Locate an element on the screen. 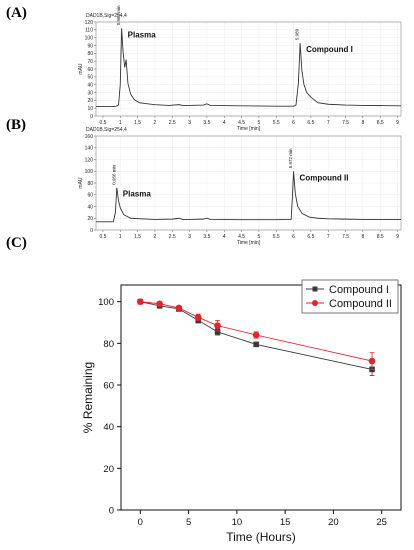  x-tick-label: 25 is located at coordinates (381, 522).